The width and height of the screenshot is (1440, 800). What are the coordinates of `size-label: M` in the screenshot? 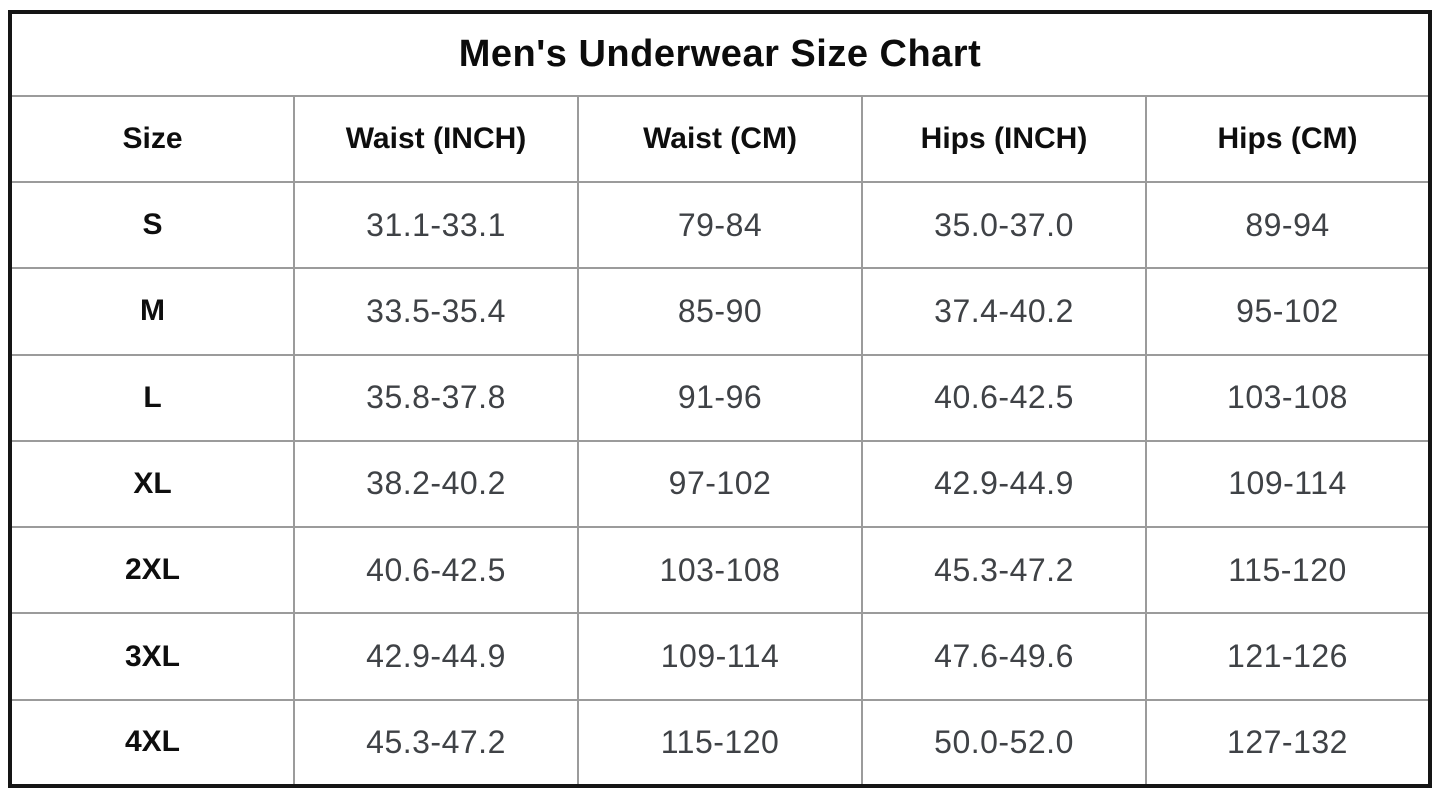 It's located at (152, 311).